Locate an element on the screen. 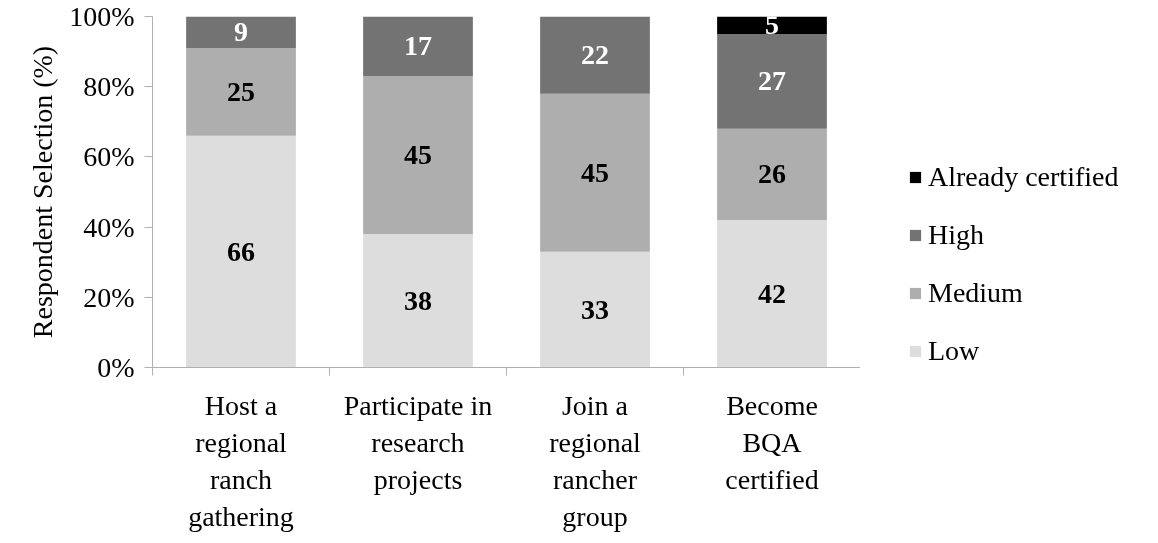 The image size is (1158, 543). y-tick-label: 20% is located at coordinates (109, 297).